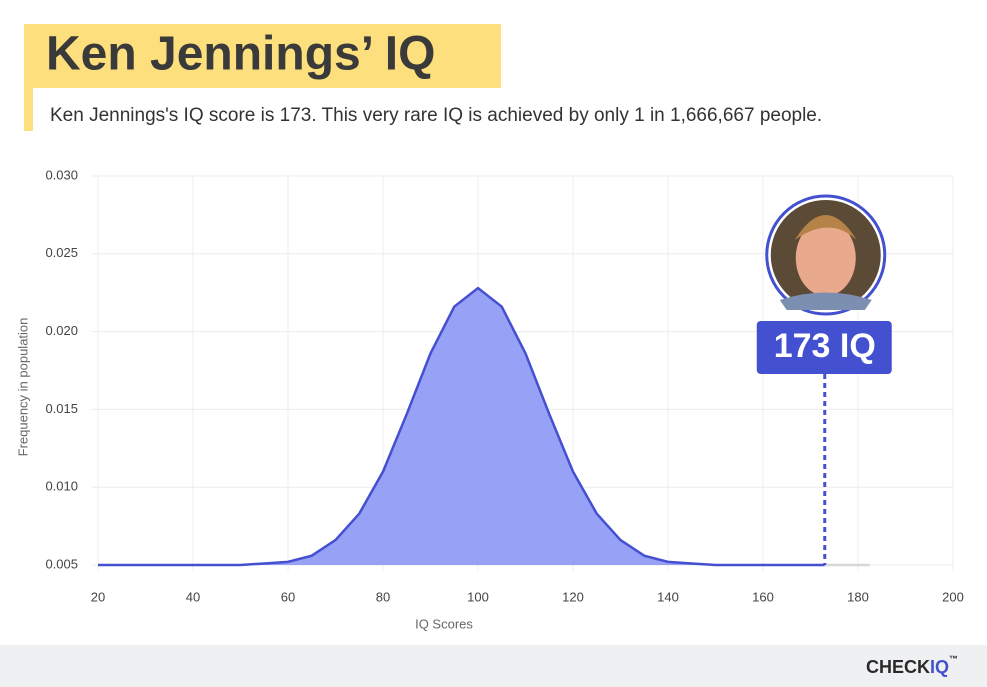 Image resolution: width=987 pixels, height=687 pixels. I want to click on portrait-hair, so click(825, 227).